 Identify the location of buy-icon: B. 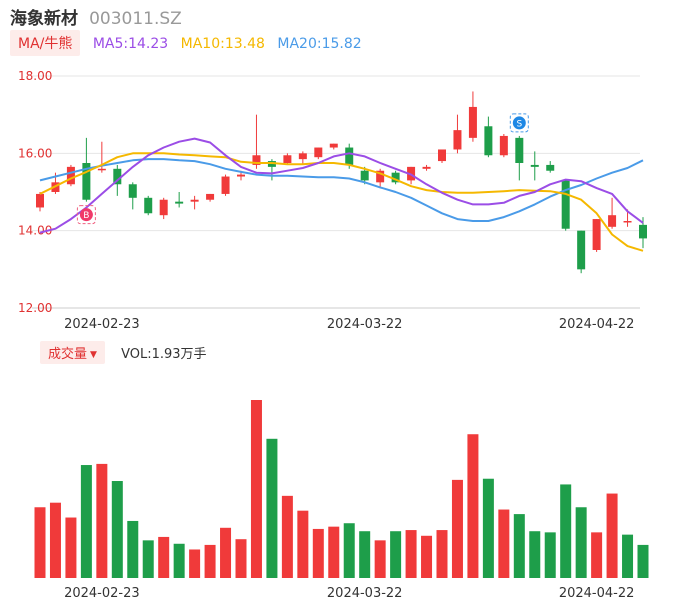
(86, 215).